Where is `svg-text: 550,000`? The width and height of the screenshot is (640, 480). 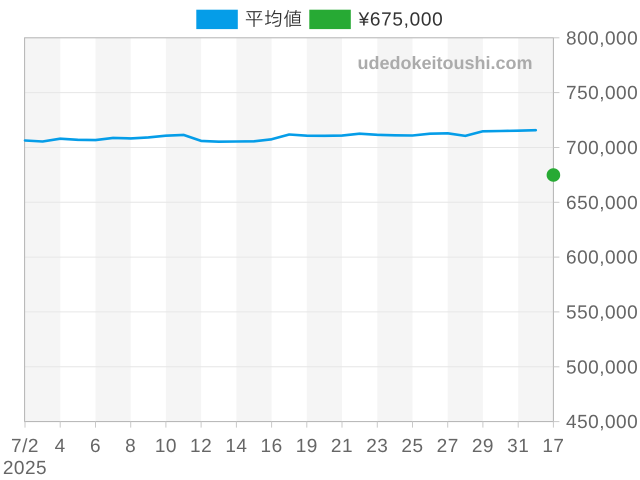
svg-text: 550,000 is located at coordinates (602, 312).